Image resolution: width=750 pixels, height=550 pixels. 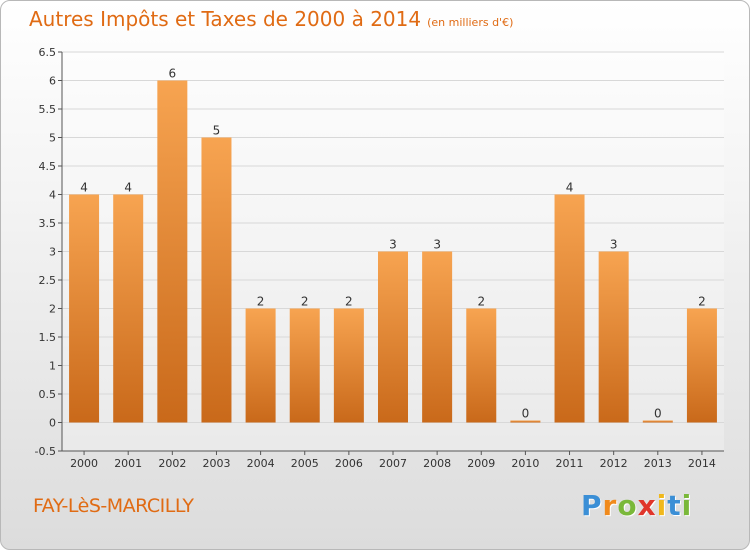 I want to click on x-tick-label-2003: 2003, so click(x=216, y=463).